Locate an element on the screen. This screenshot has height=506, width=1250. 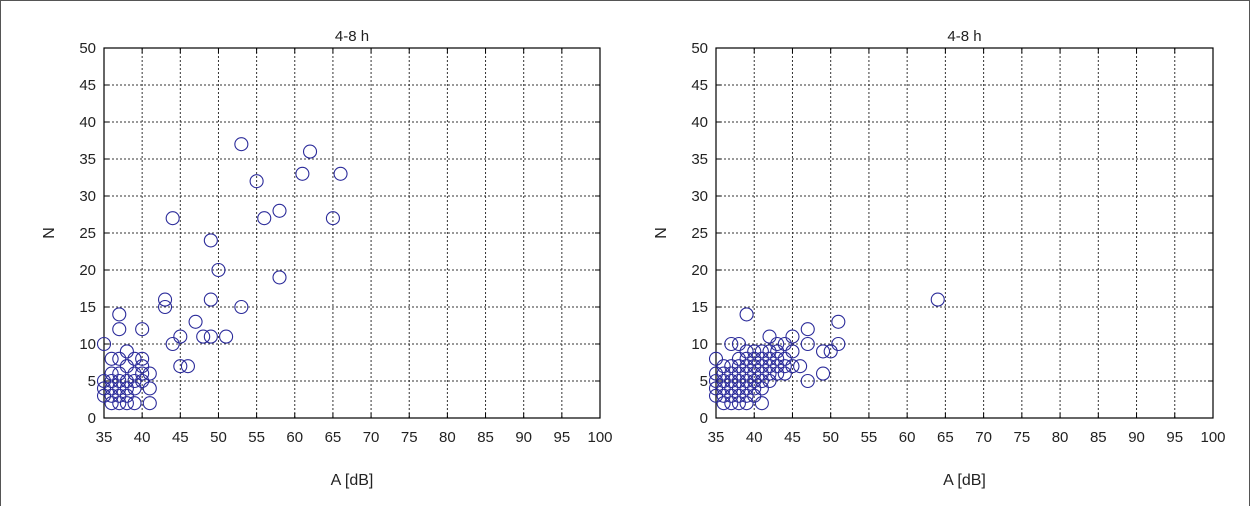
chart2-y-axis-label: N is located at coordinates (661, 233).